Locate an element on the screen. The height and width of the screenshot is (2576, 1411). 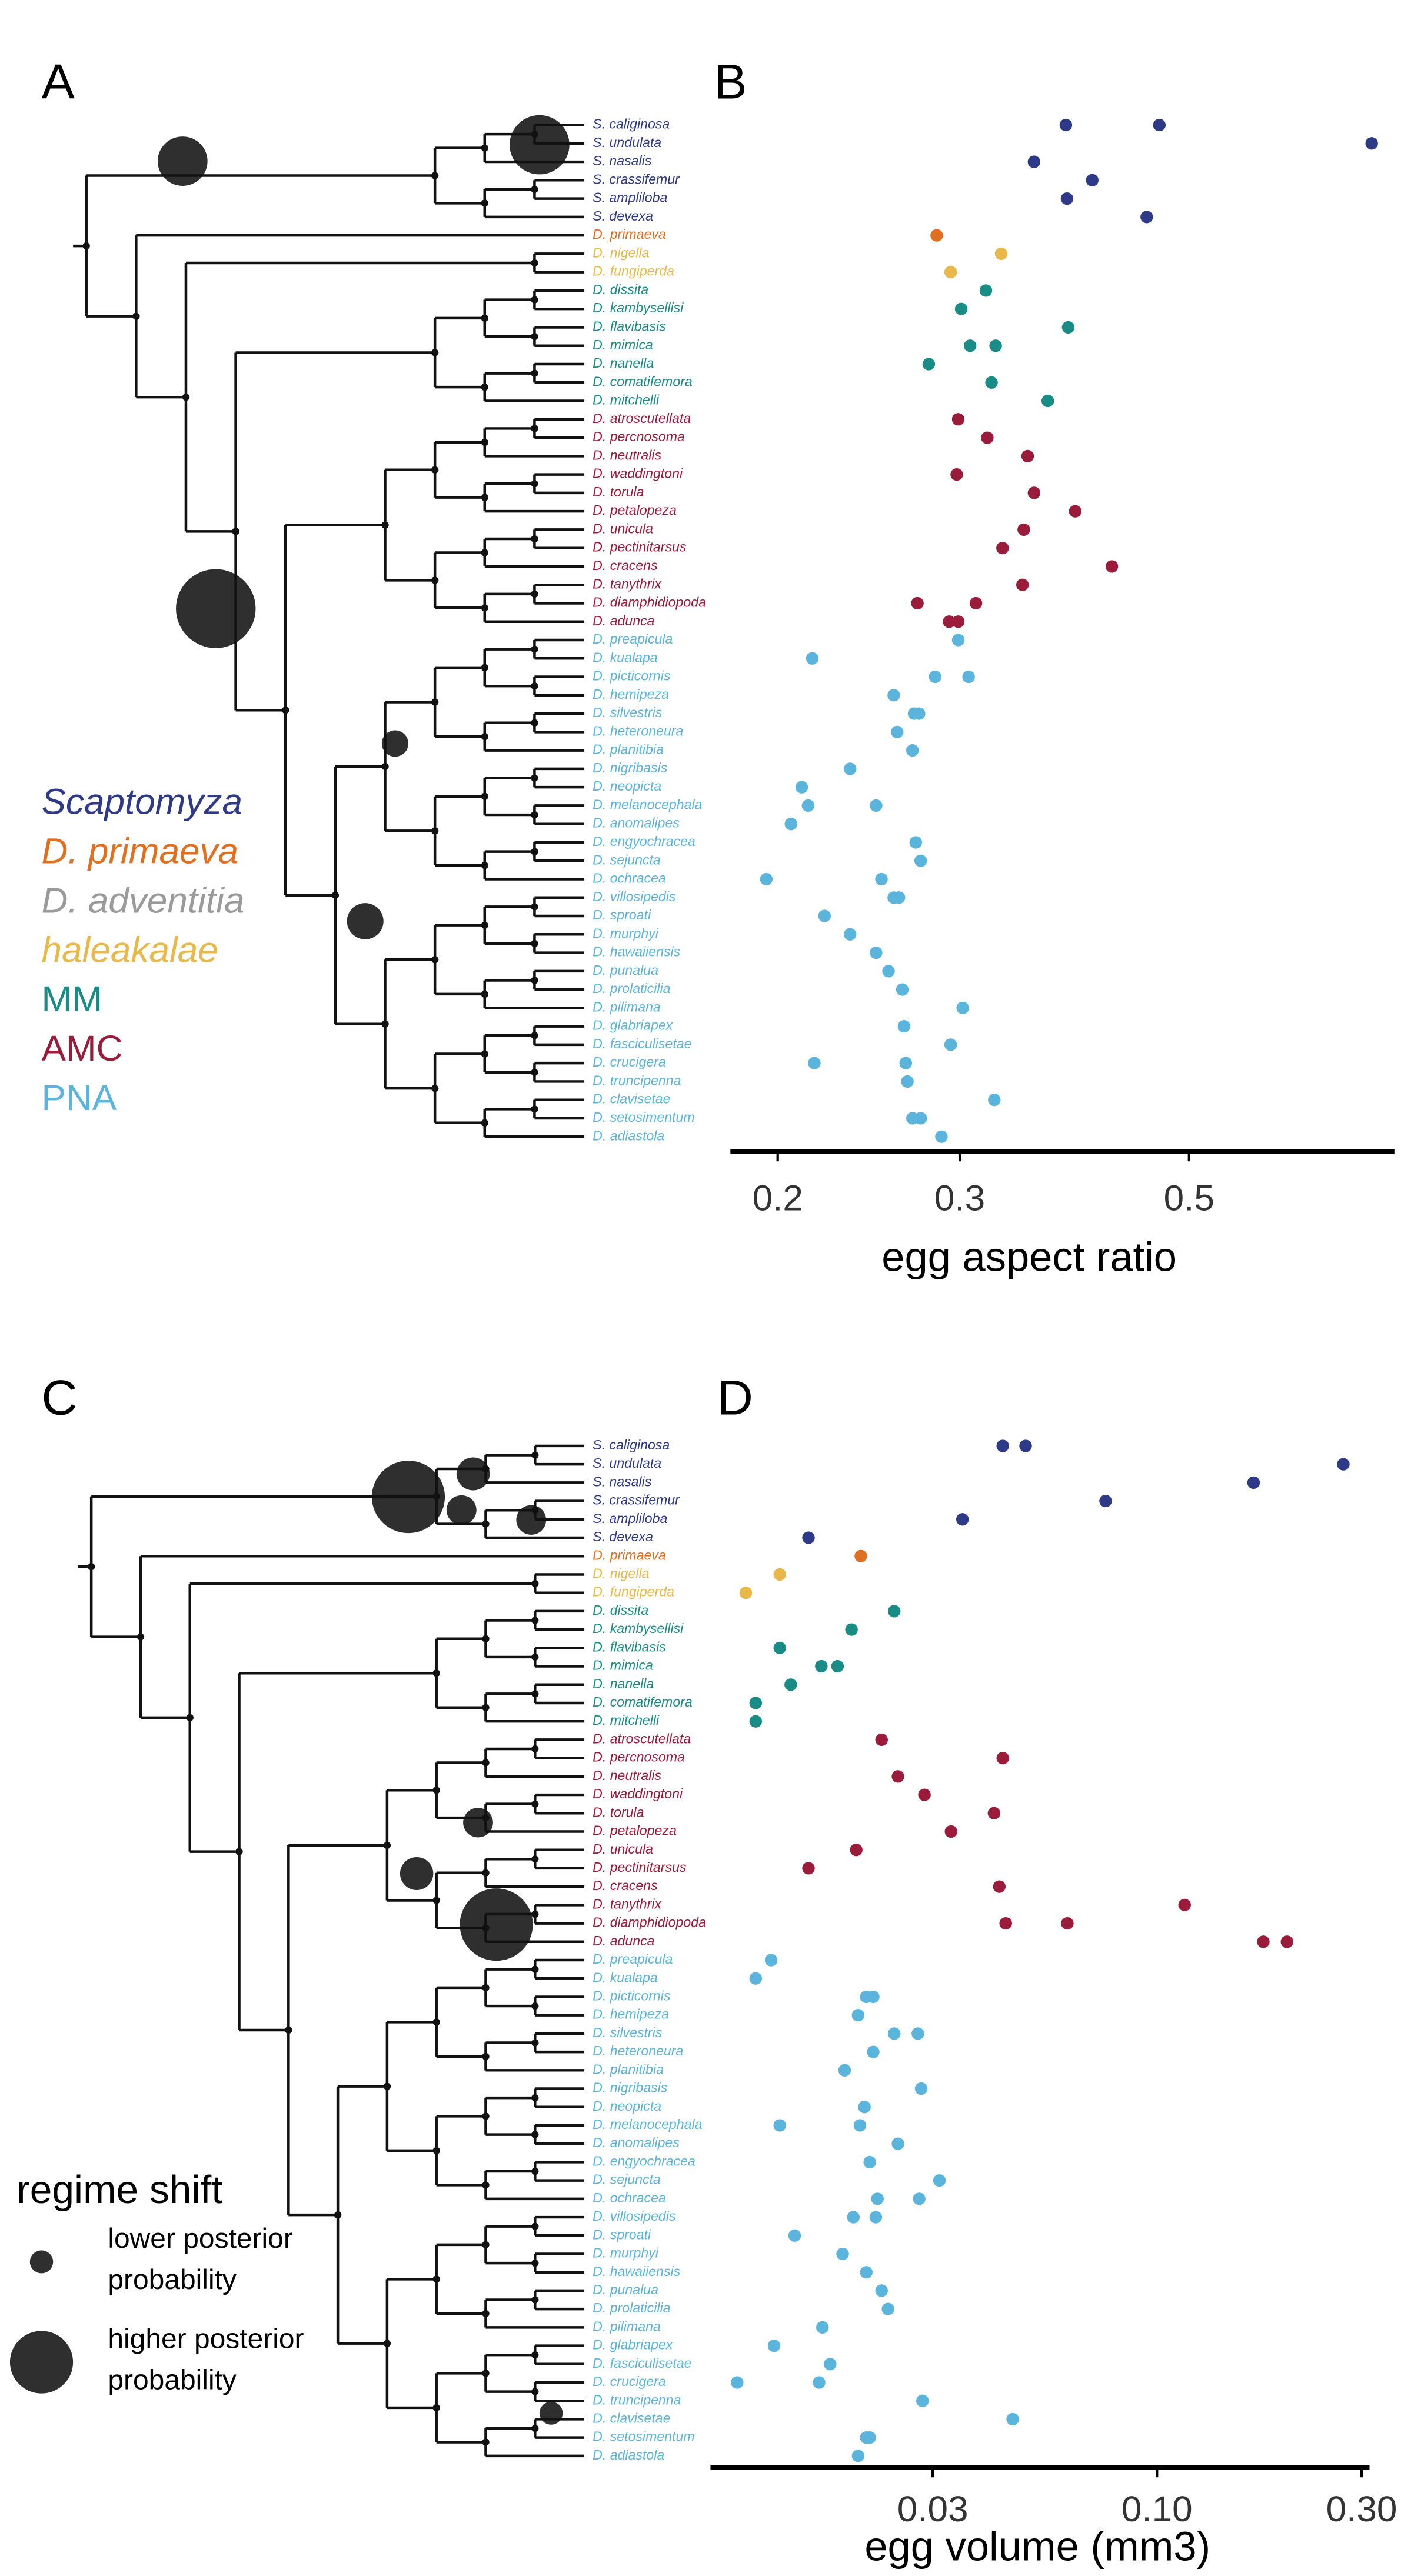
legend-entry: D. primaeva is located at coordinates (140, 852).